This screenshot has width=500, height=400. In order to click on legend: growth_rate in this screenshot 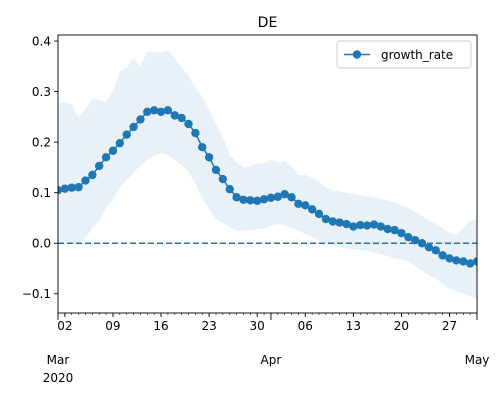, I will do `click(404, 54)`.